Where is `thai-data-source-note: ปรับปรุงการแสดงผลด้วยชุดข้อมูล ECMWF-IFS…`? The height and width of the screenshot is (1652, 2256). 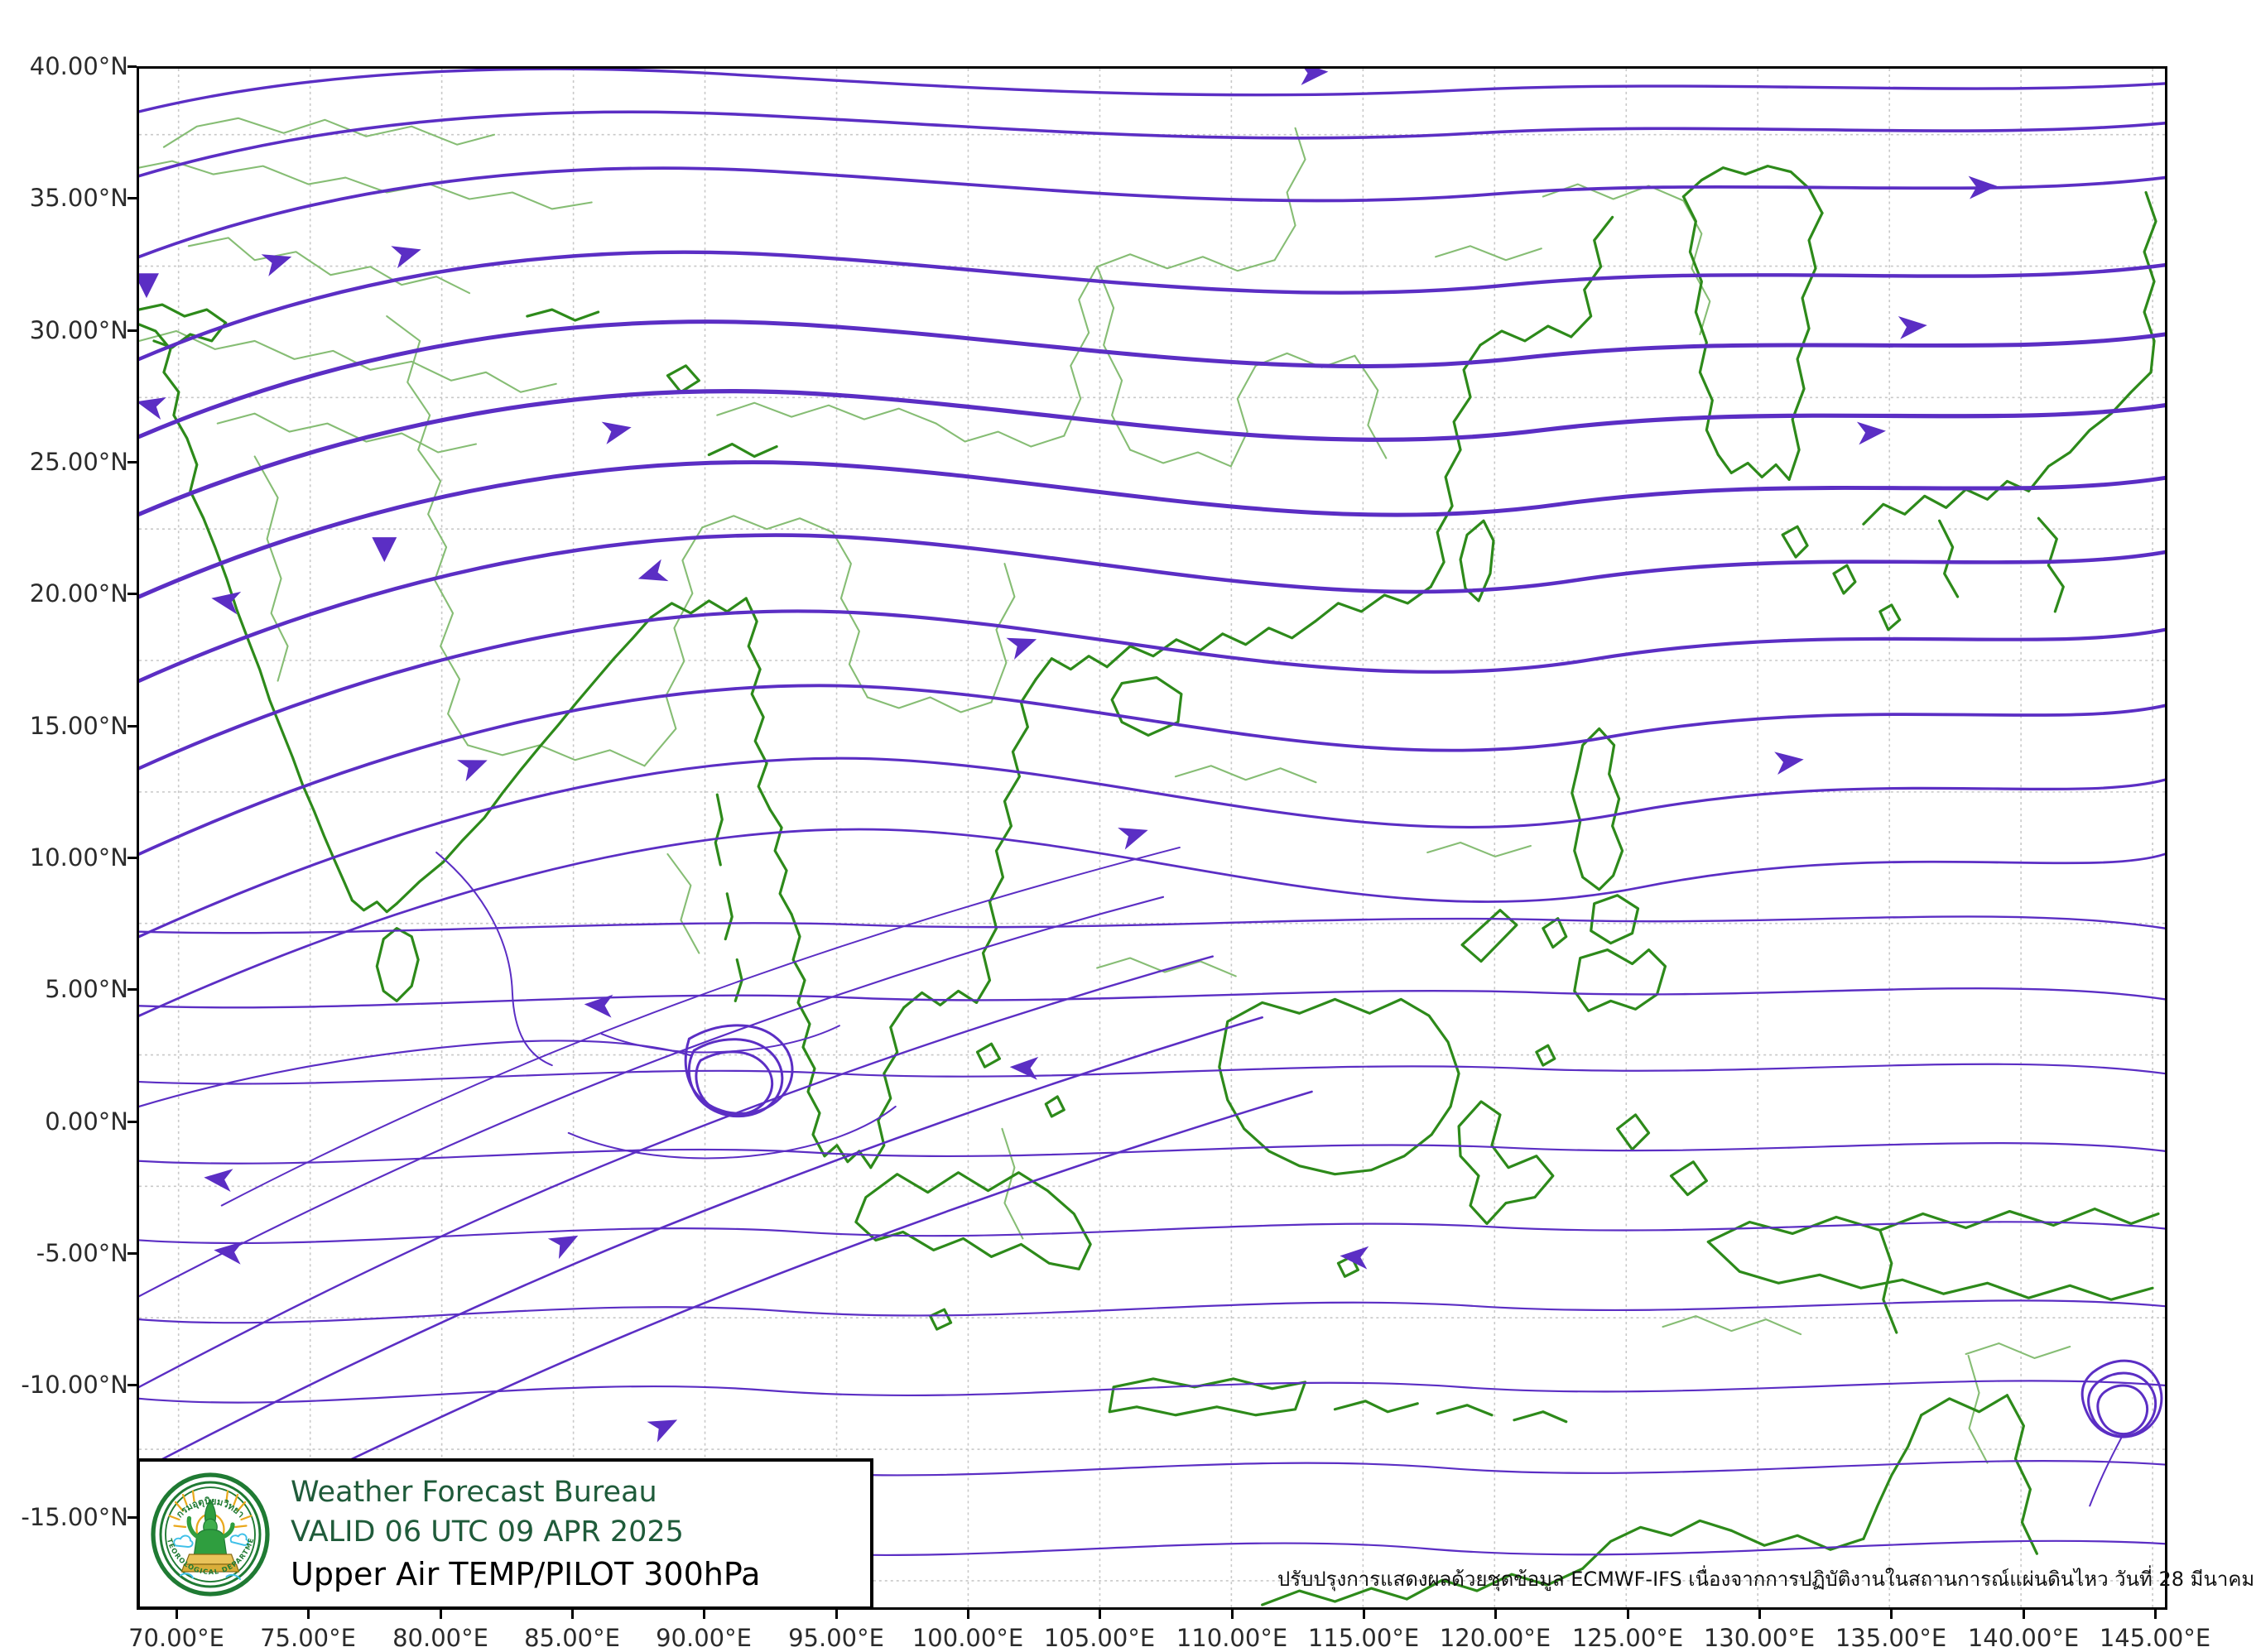 thai-data-source-note: ปรับปรุงการแสดงผลด้วยชุดข้อมูล ECMWF-IFS… is located at coordinates (1766, 1579).